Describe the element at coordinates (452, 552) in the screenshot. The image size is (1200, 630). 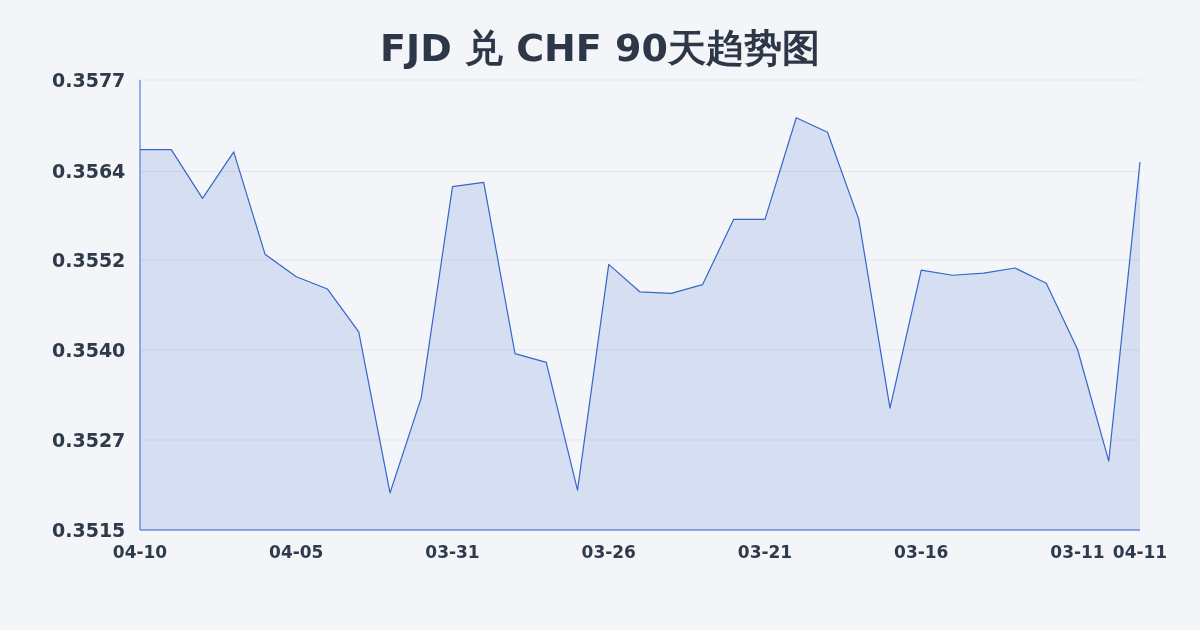
I see `x-tick-label: 03-31` at that location.